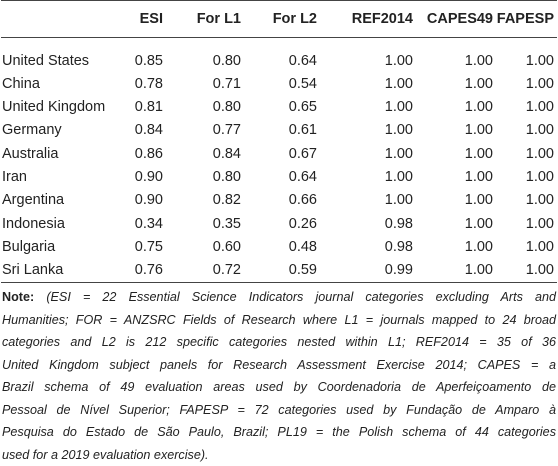  Describe the element at coordinates (151, 19) in the screenshot. I see `column-header: ESI` at that location.